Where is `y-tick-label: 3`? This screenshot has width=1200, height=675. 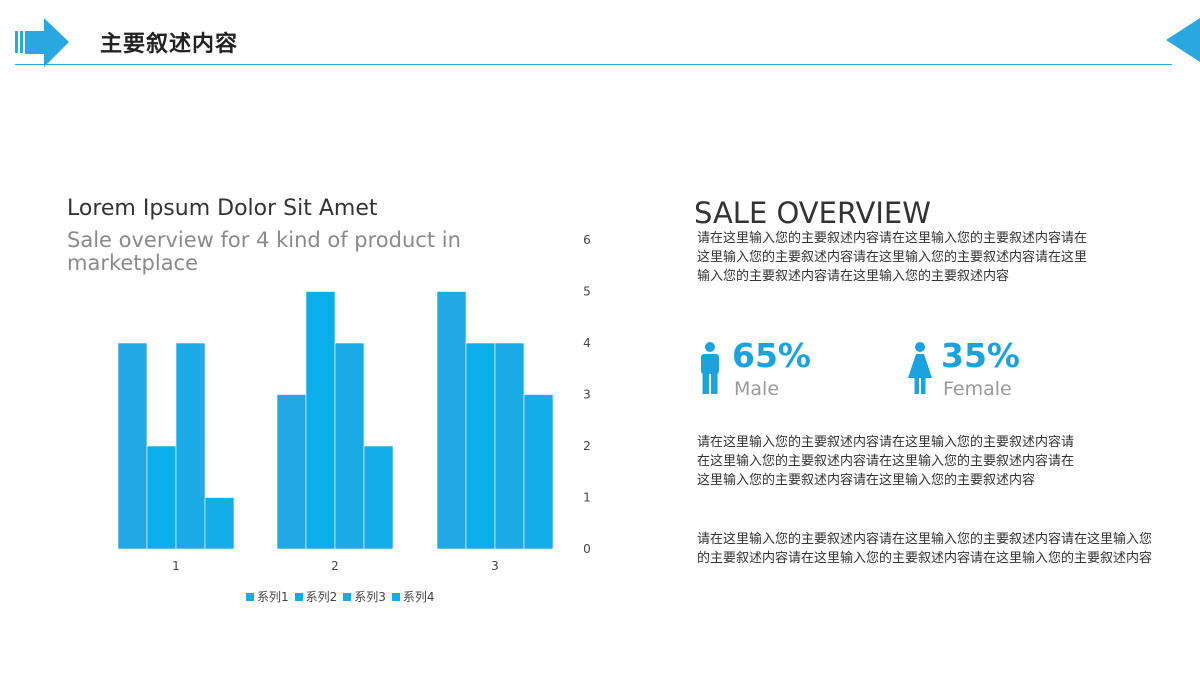
y-tick-label: 3 is located at coordinates (587, 395).